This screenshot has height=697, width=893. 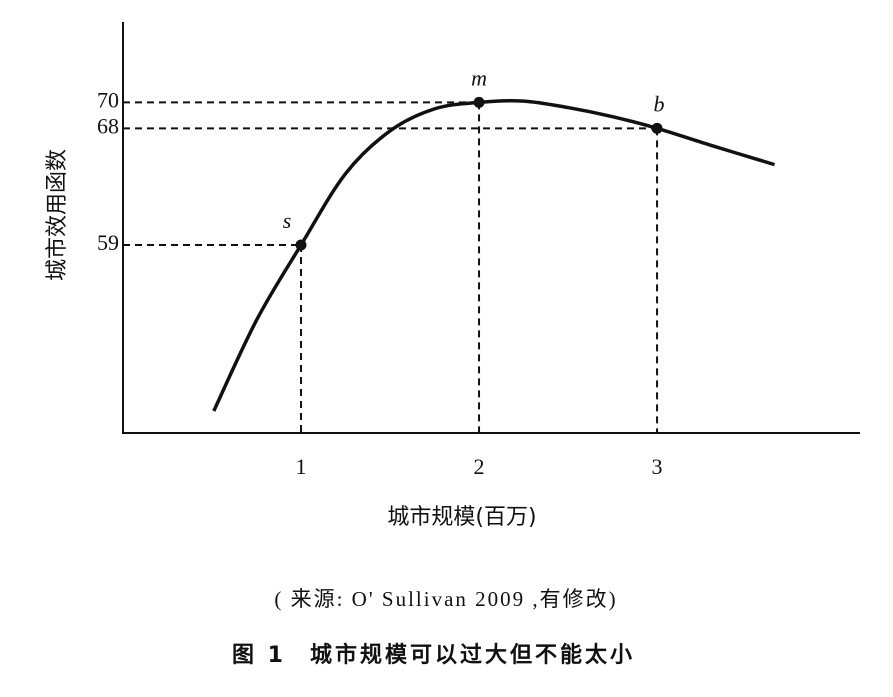 What do you see at coordinates (108, 99) in the screenshot?
I see `y-tick-label: 70` at bounding box center [108, 99].